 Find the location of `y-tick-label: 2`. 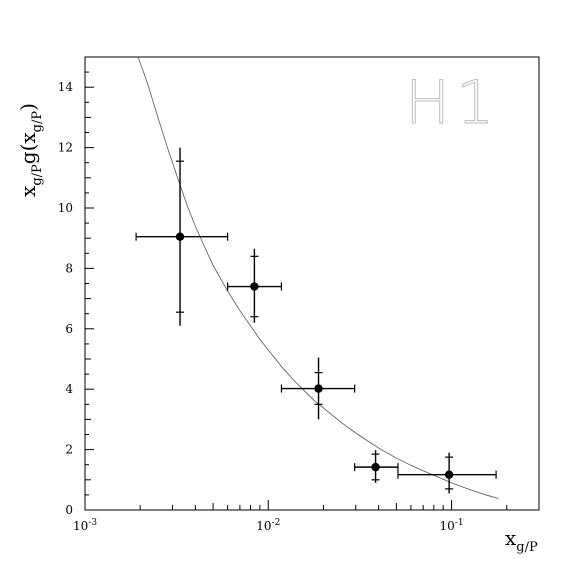

y-tick-label: 2 is located at coordinates (69, 450).